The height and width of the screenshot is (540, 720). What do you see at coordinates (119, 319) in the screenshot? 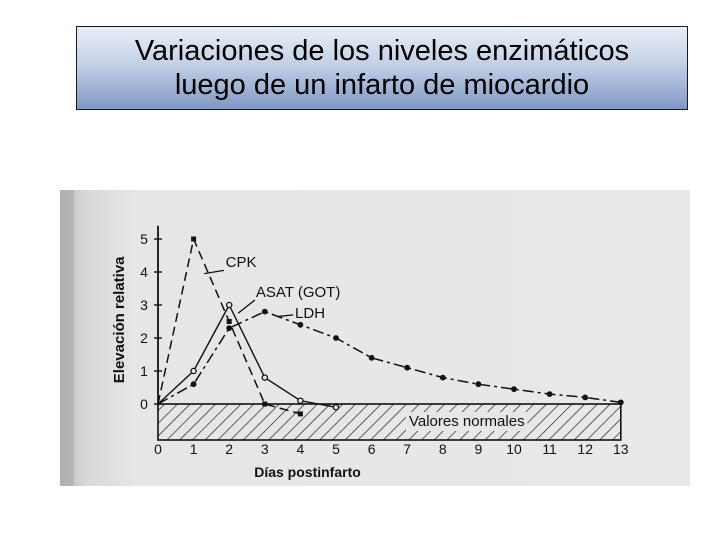
I see `y-axis-label: Elevación relativa` at bounding box center [119, 319].